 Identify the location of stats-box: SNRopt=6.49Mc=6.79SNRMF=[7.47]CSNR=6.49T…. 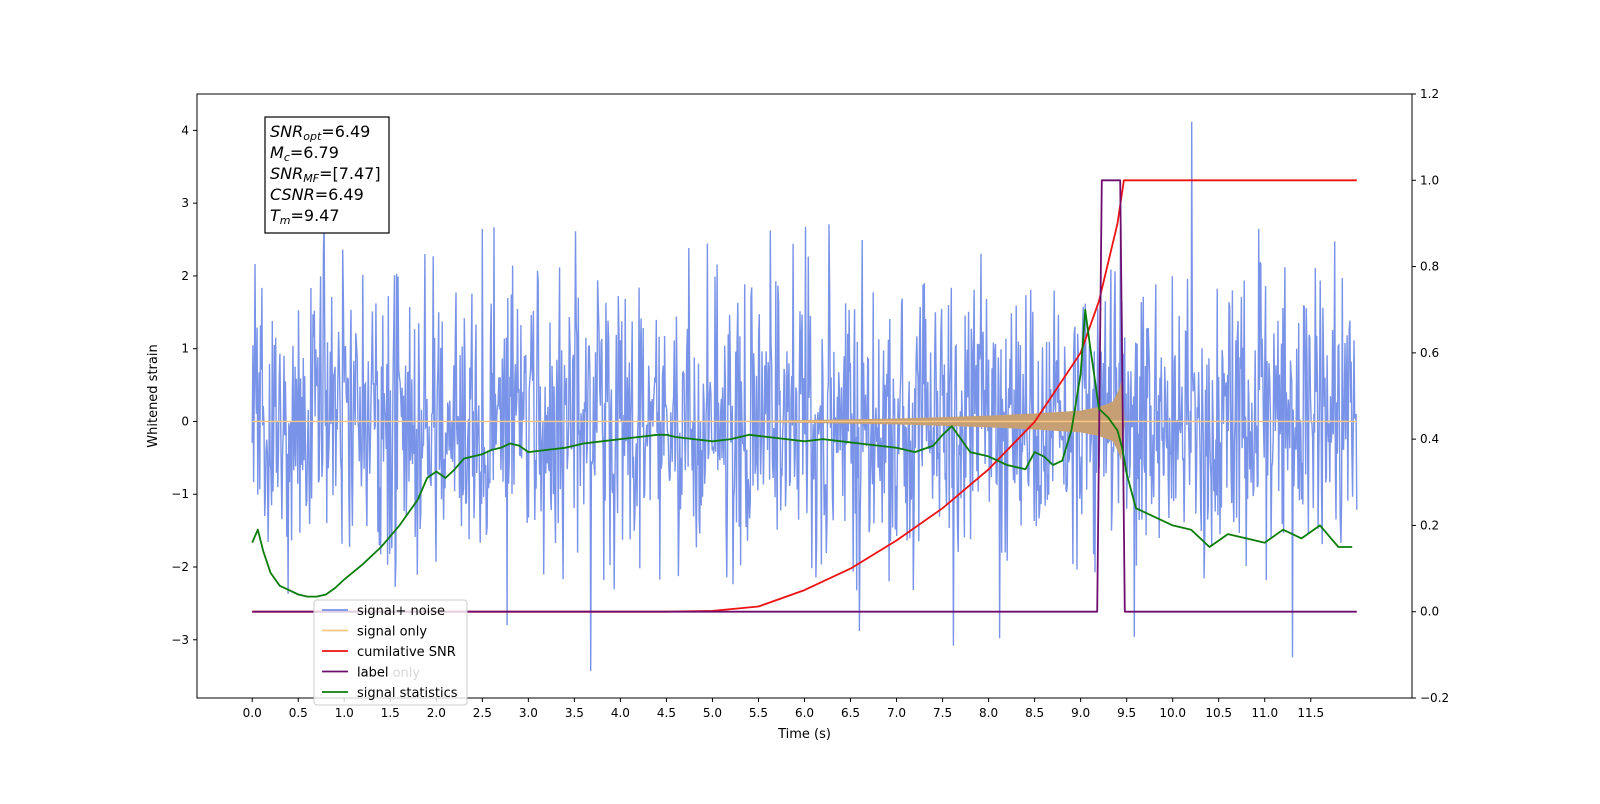
(327, 175).